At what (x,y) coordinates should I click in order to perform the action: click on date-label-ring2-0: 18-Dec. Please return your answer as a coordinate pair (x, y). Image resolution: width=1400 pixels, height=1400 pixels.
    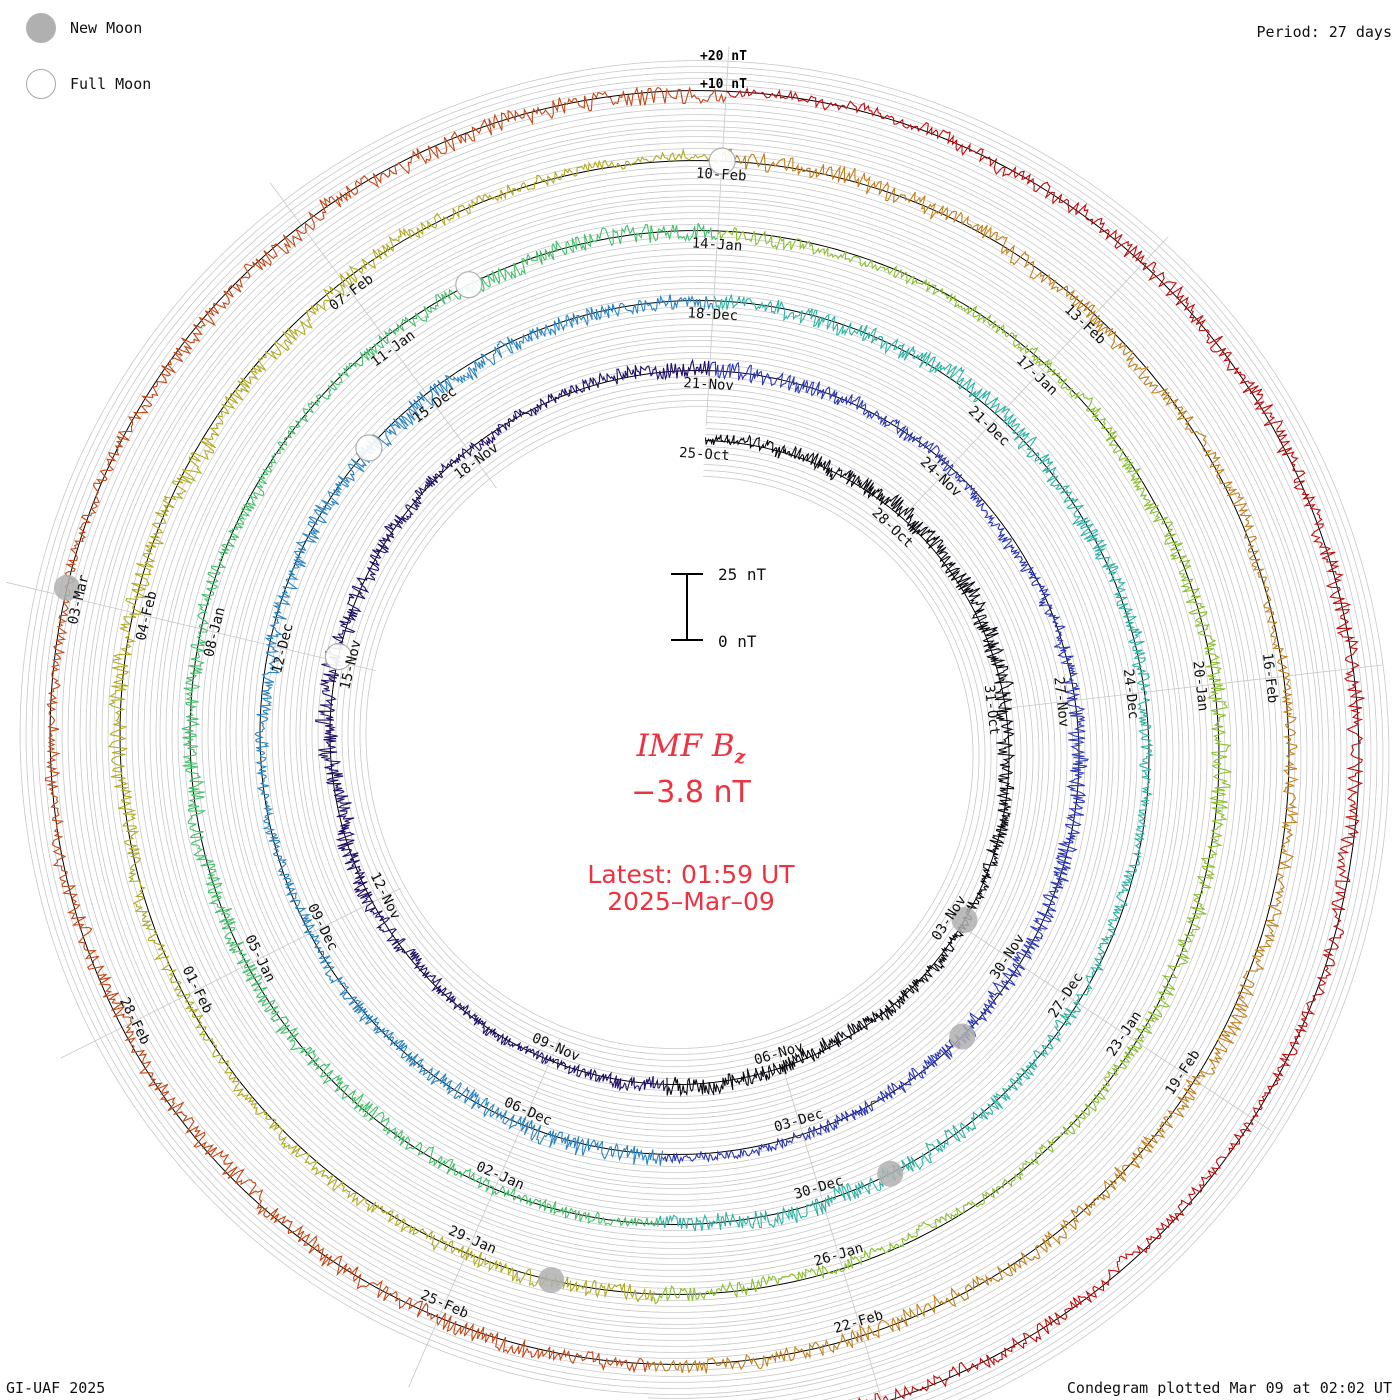
    Looking at the image, I should click on (712, 314).